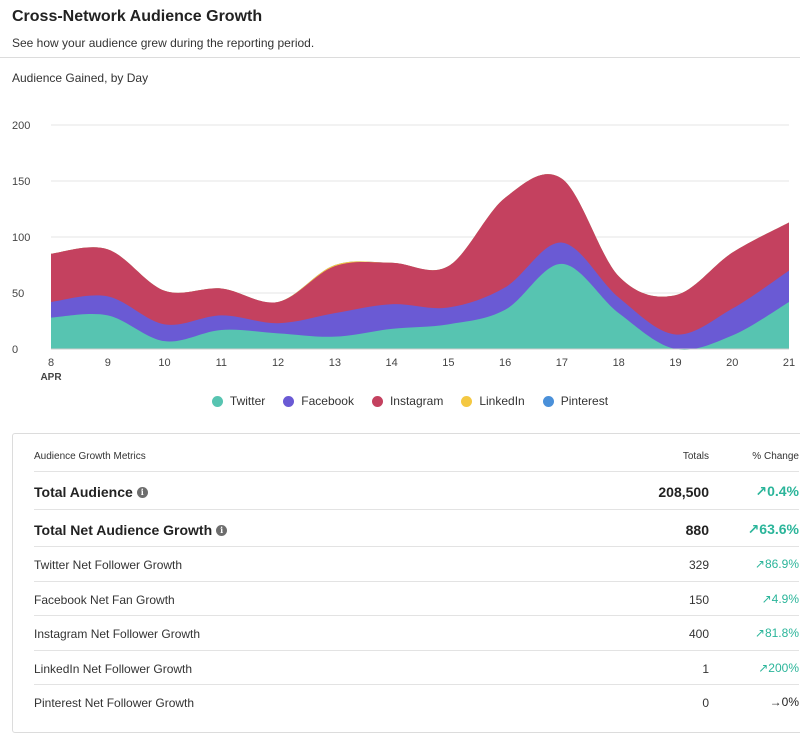  I want to click on x-tick-label: 18, so click(619, 363).